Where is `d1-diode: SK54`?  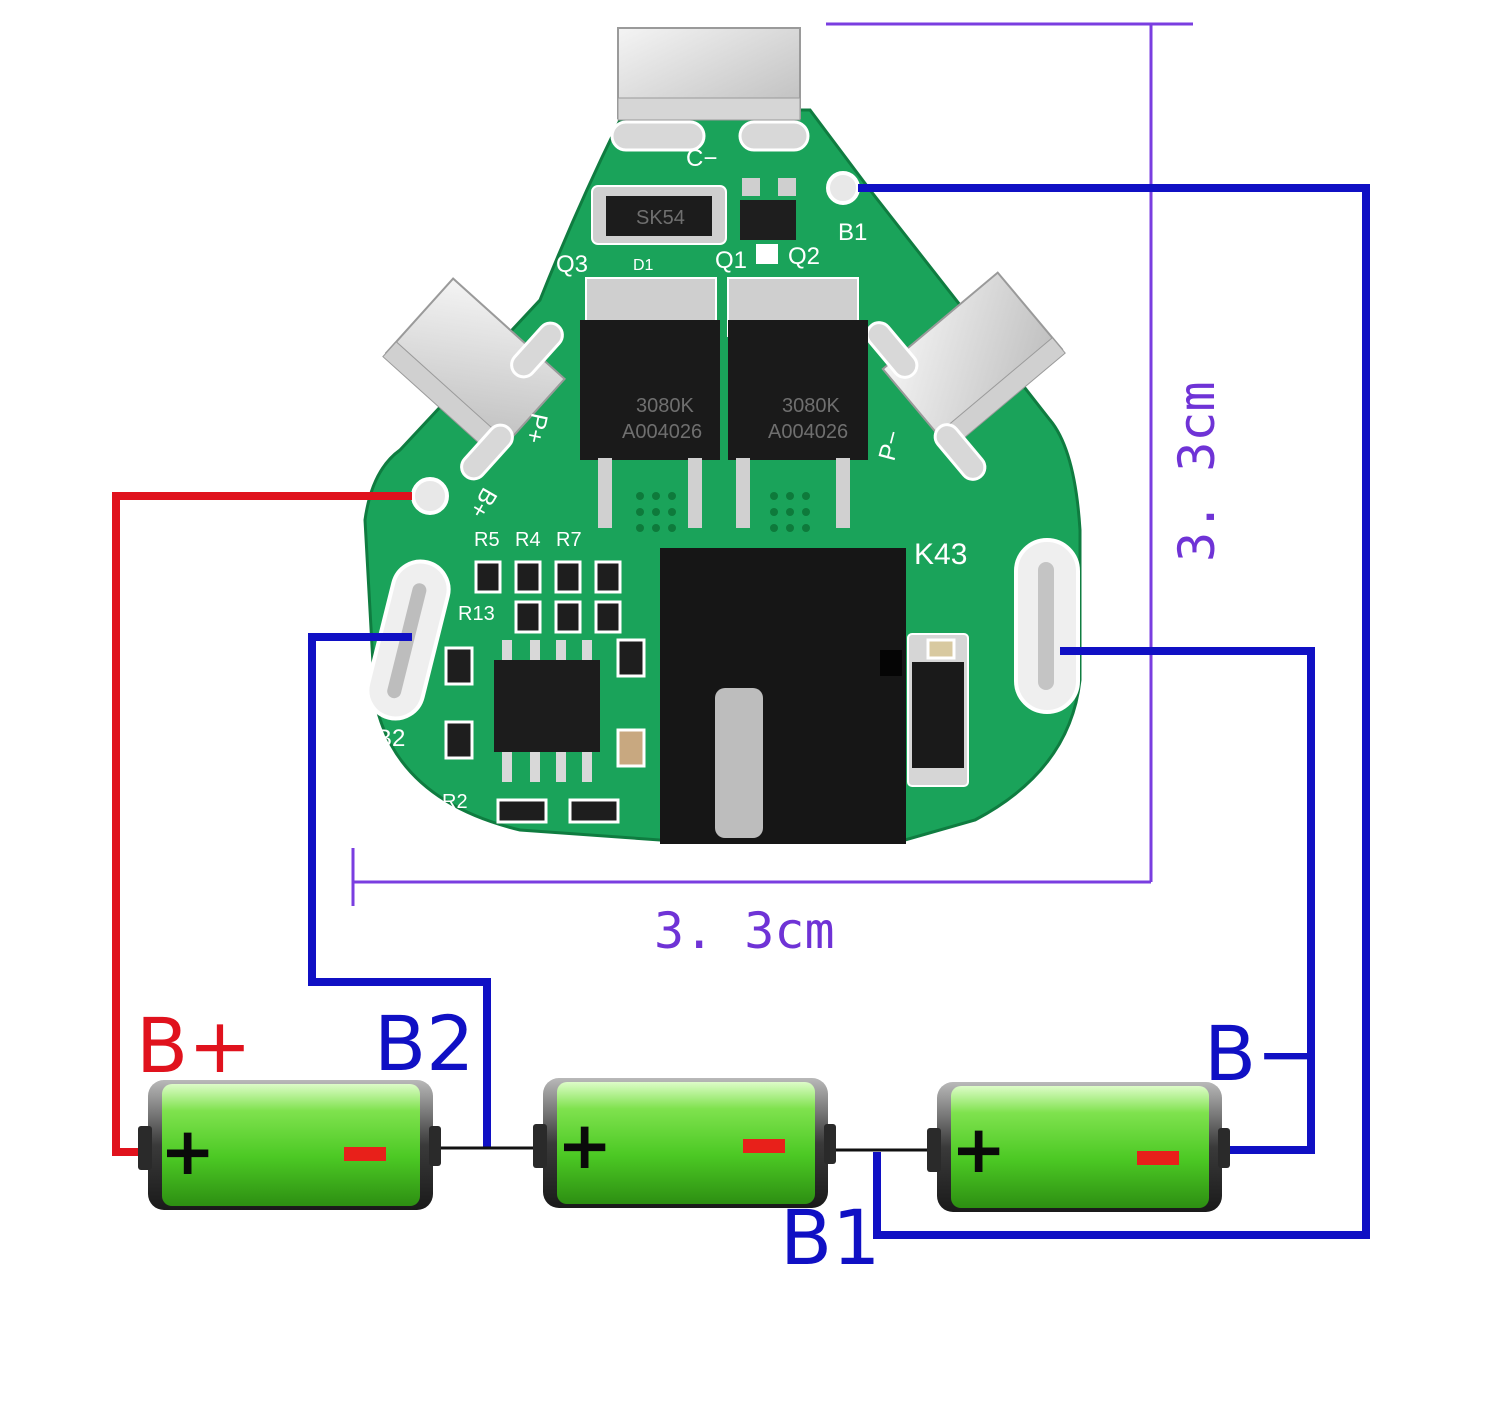 d1-diode: SK54 is located at coordinates (659, 215).